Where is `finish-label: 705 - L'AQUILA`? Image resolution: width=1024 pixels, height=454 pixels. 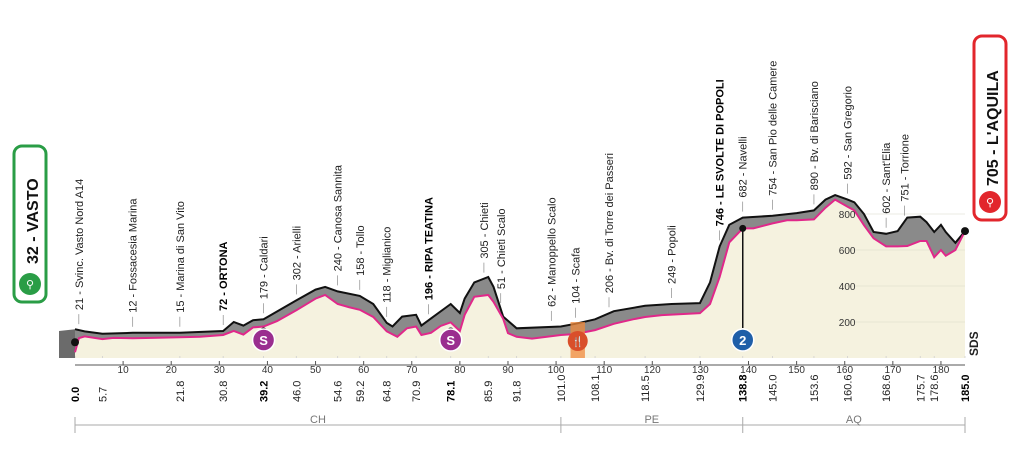 finish-label: 705 - L'AQUILA is located at coordinates (993, 128).